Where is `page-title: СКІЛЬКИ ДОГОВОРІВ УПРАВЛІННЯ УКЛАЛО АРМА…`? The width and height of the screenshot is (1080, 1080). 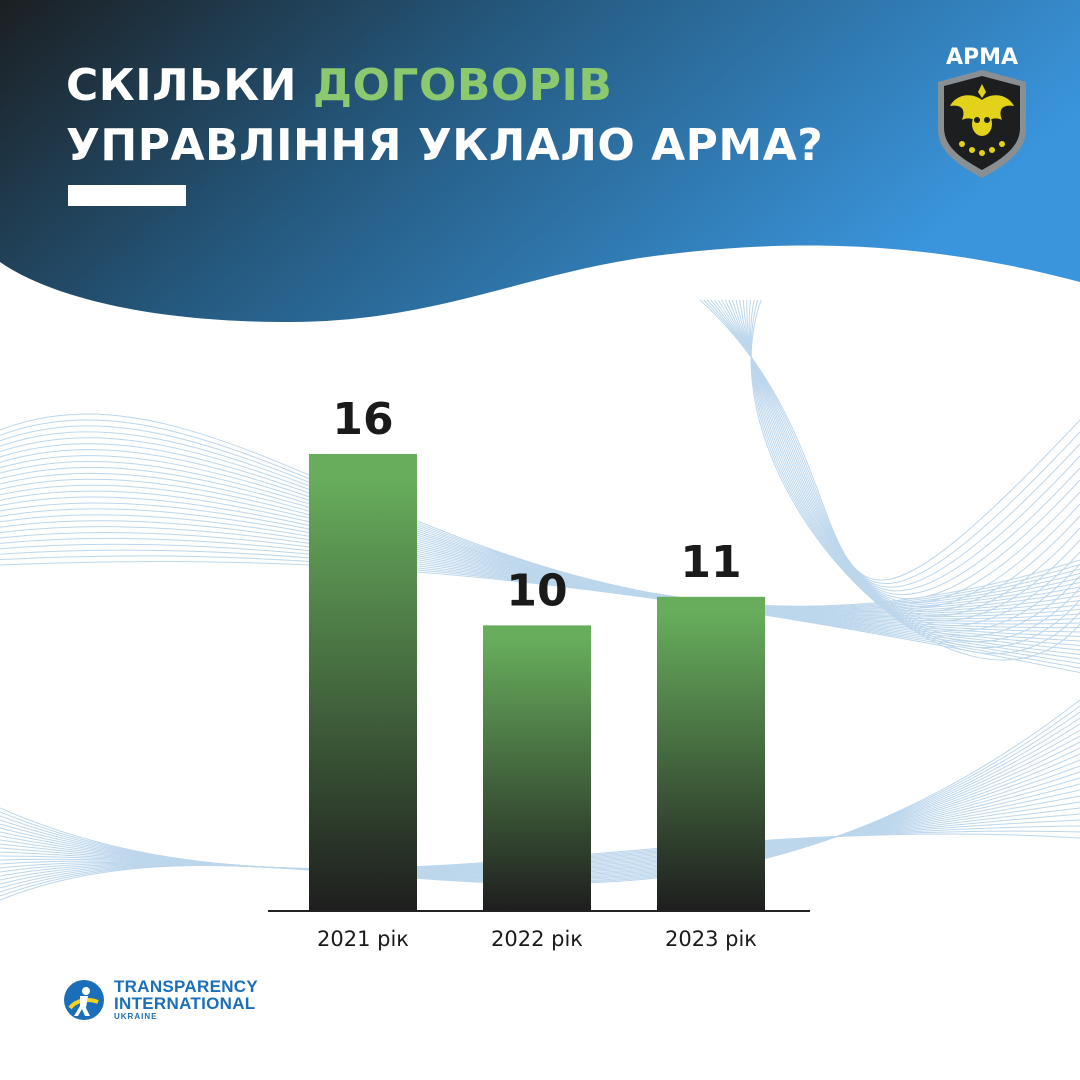 page-title: СКІЛЬКИ ДОГОВОРІВ УПРАВЛІННЯ УКЛАЛО АРМА… is located at coordinates (444, 116).